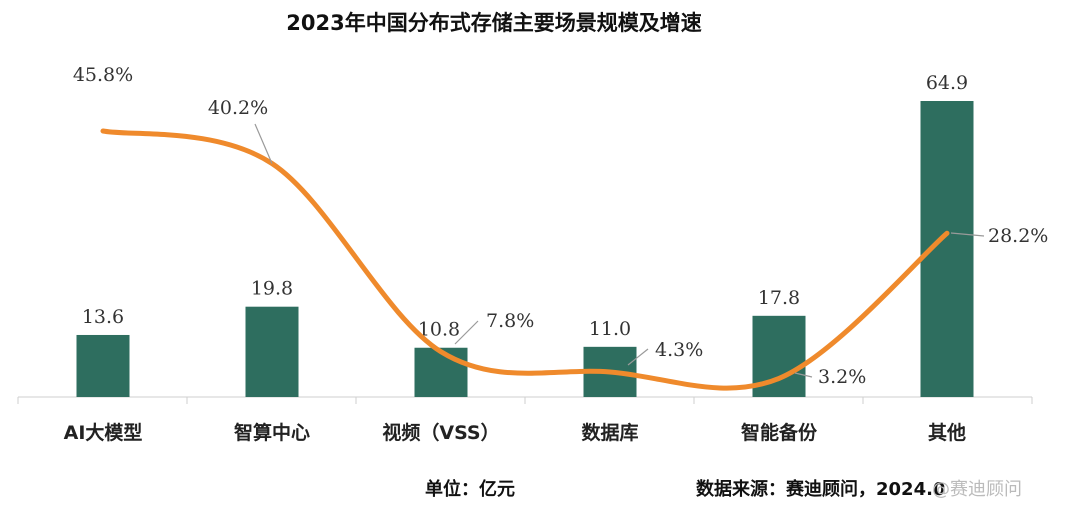 The image size is (1080, 516). What do you see at coordinates (779, 298) in the screenshot?
I see `bar-value-label: 17.8` at bounding box center [779, 298].